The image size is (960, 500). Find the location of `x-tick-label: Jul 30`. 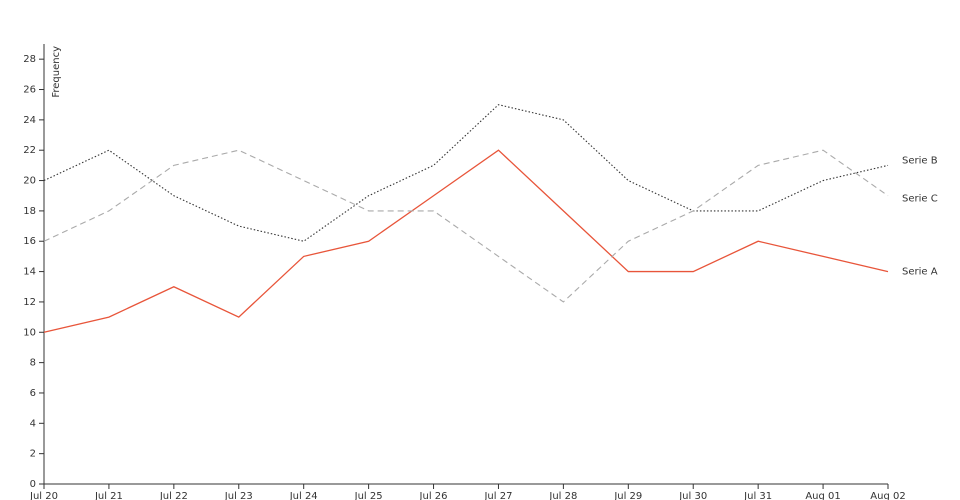

x-tick-label: Jul 30 is located at coordinates (692, 495).